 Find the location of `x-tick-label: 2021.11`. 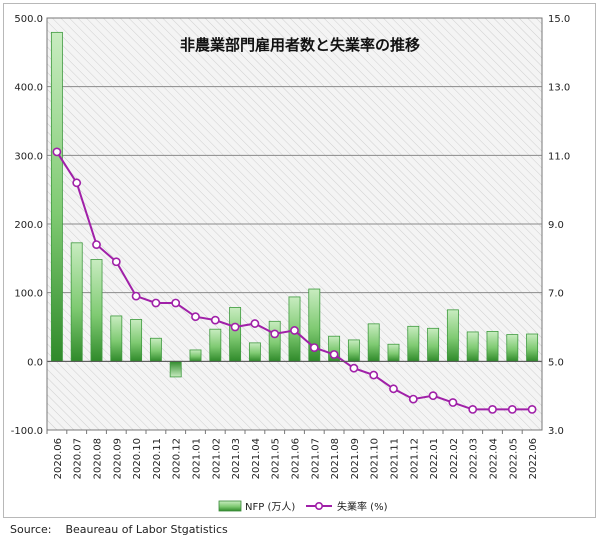

x-tick-label: 2021.11 is located at coordinates (395, 458).